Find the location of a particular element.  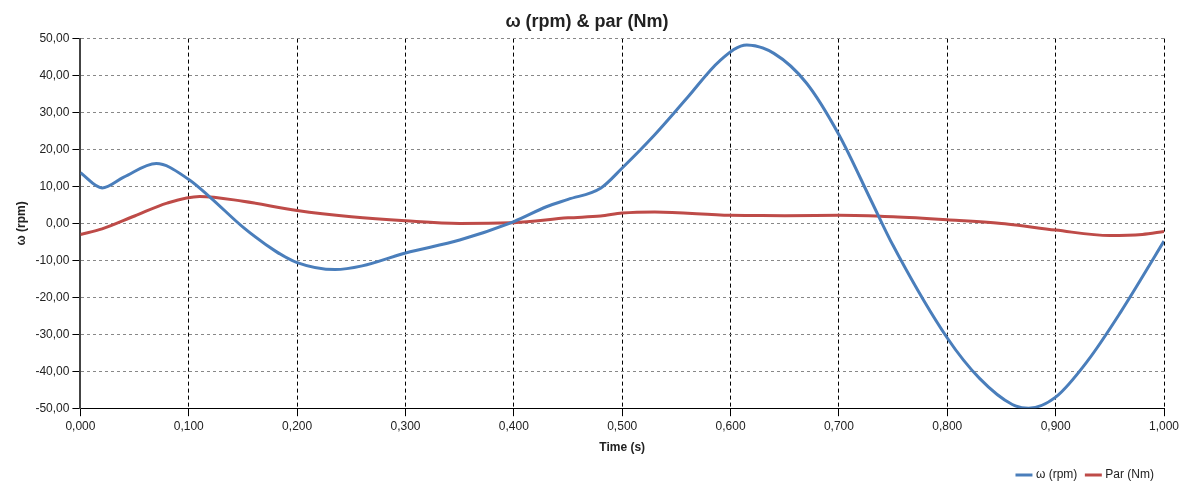

chart-title: ω (rpm) & par (Nm) is located at coordinates (587, 20).